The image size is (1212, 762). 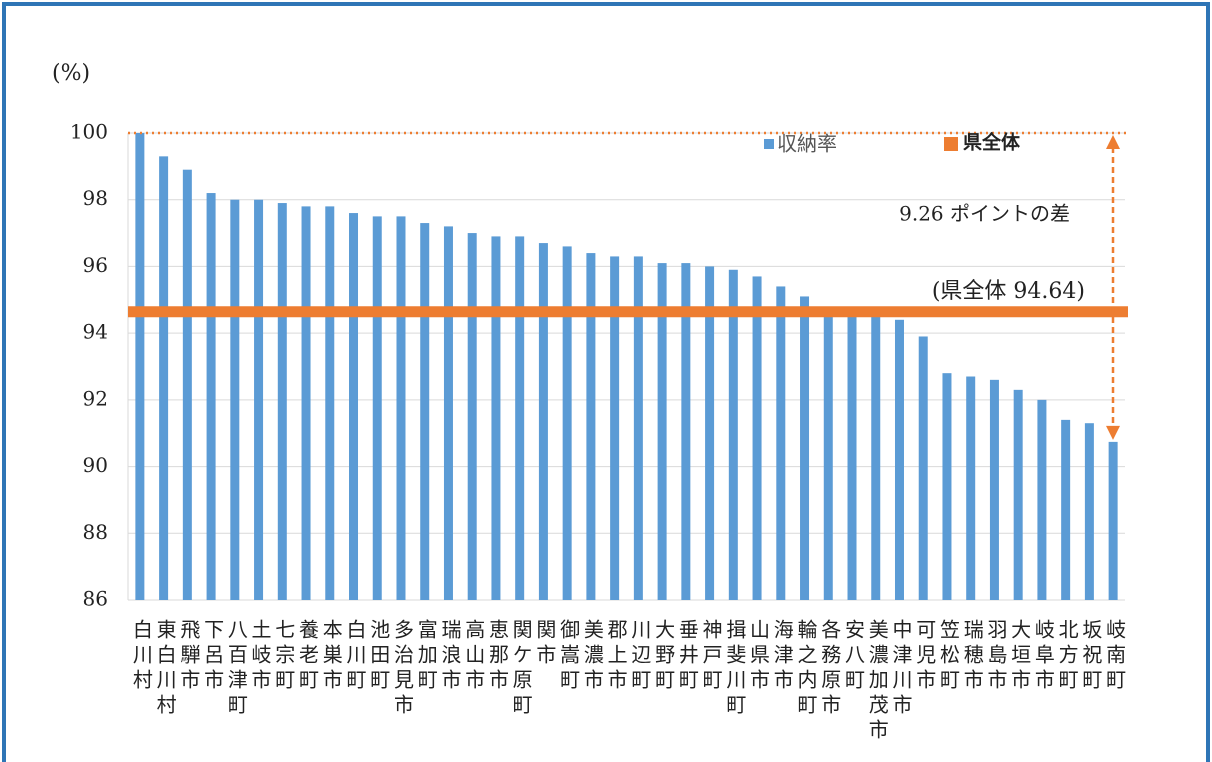 What do you see at coordinates (450, 656) in the screenshot?
I see `x-tick-label: 瑞浪市` at bounding box center [450, 656].